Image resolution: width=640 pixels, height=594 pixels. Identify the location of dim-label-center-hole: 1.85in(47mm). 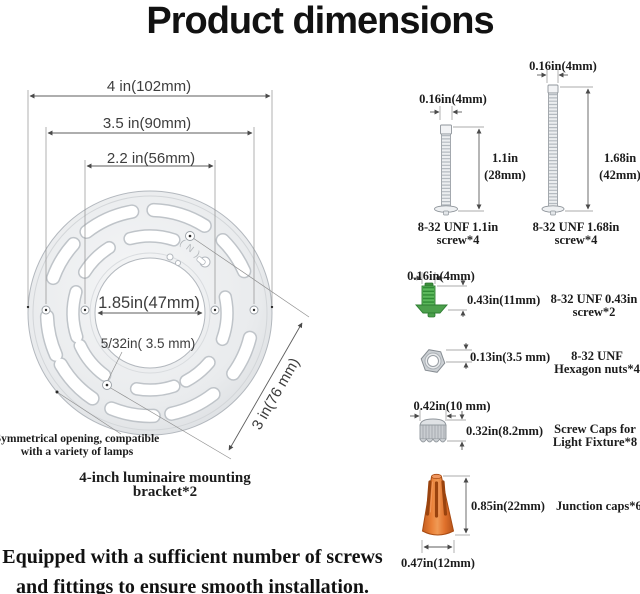
(149, 303).